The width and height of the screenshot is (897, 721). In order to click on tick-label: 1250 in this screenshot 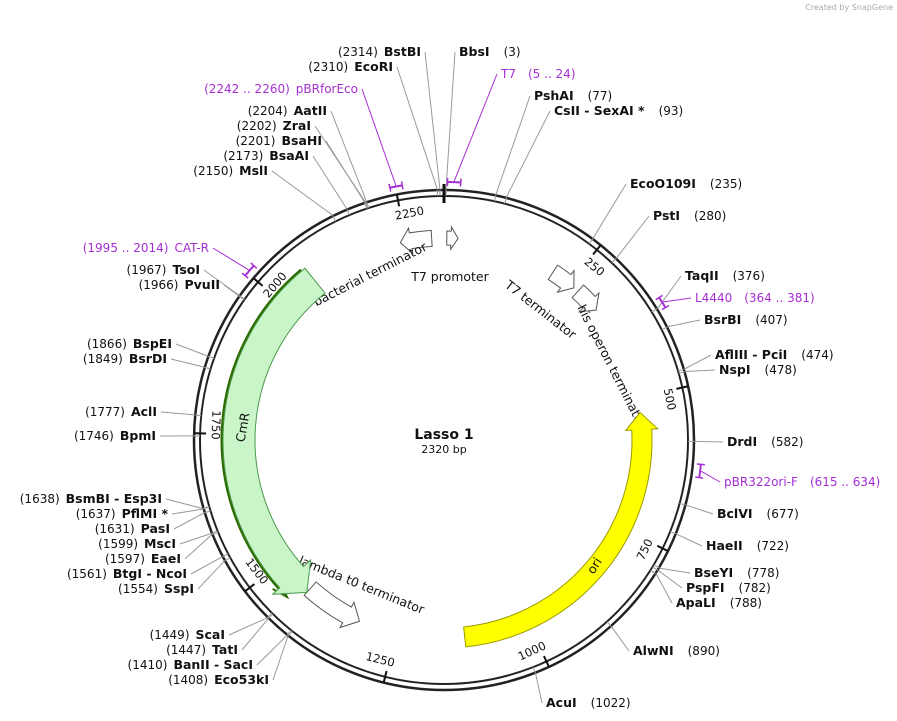, I will do `click(380, 659)`.